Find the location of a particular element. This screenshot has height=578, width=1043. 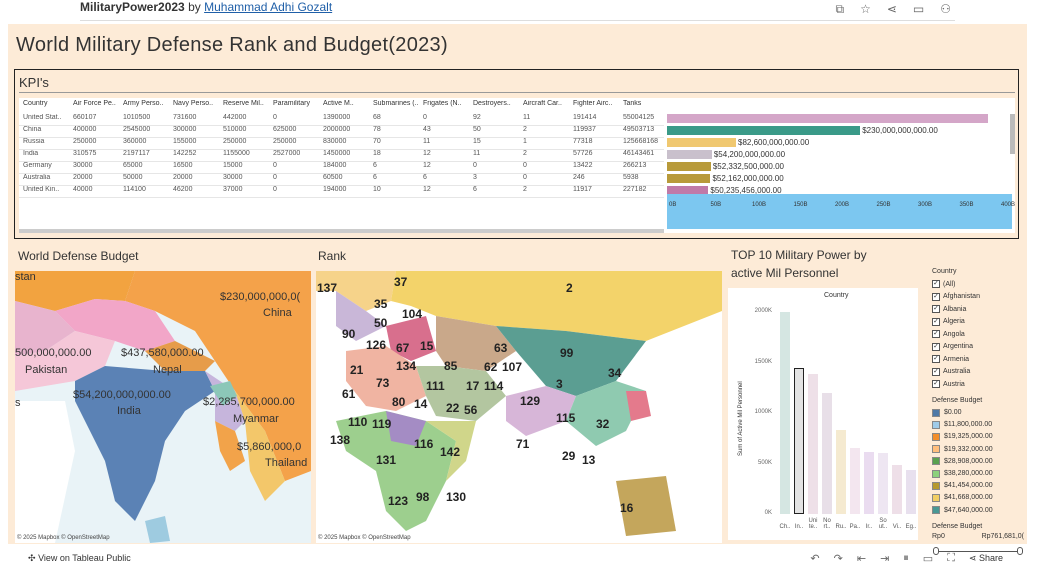

redo-icon: ↷ is located at coordinates (838, 559).